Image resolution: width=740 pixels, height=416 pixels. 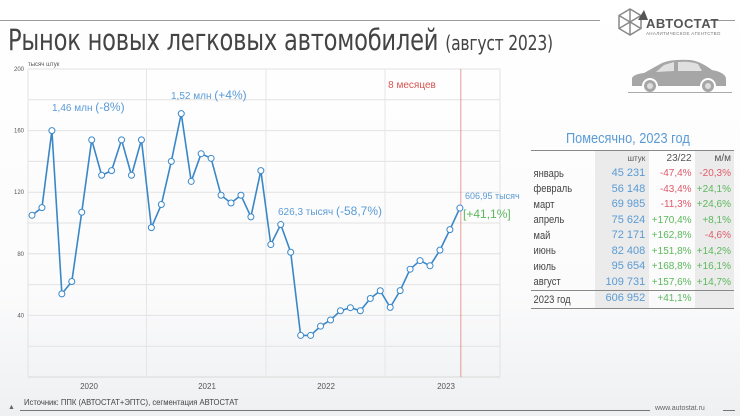 I want to click on month-label: август, so click(x=547, y=282).